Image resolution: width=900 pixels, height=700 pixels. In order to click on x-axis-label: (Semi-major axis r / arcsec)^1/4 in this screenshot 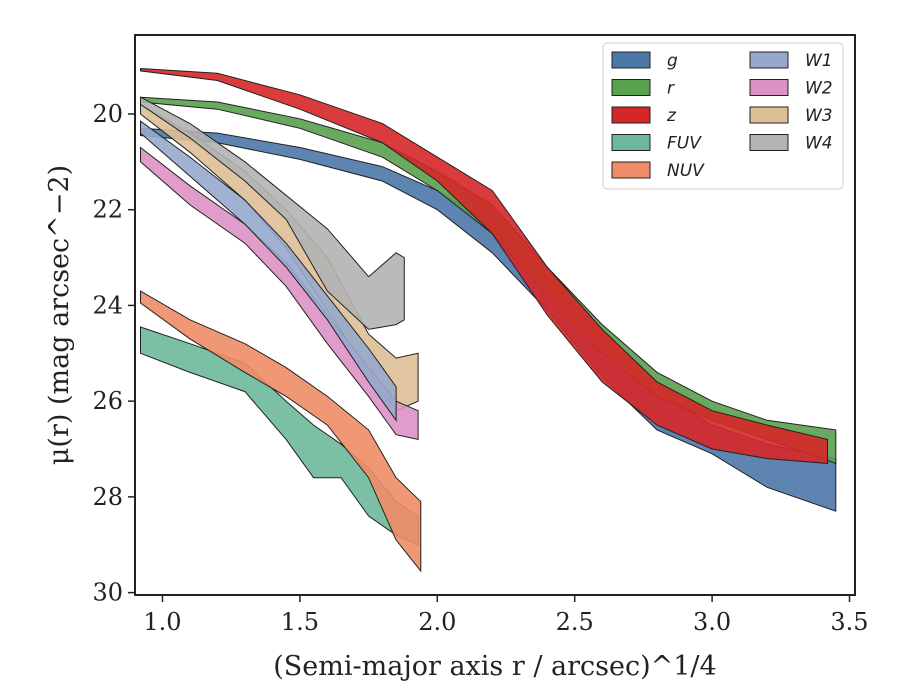, I will do `click(494, 666)`.